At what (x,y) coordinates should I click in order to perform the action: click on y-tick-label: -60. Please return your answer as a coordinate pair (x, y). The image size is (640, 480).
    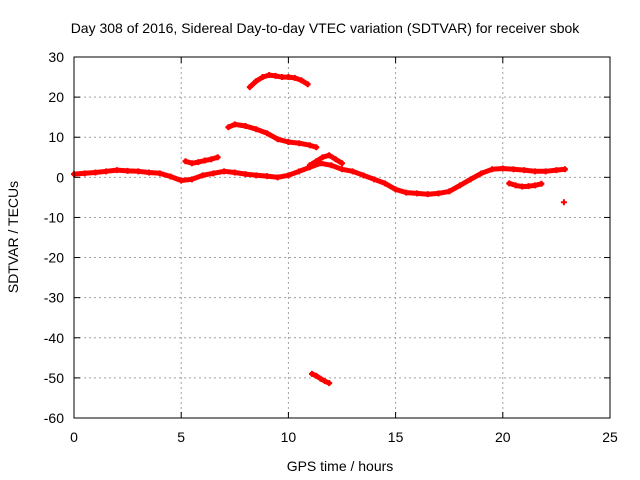
    Looking at the image, I should click on (54, 418).